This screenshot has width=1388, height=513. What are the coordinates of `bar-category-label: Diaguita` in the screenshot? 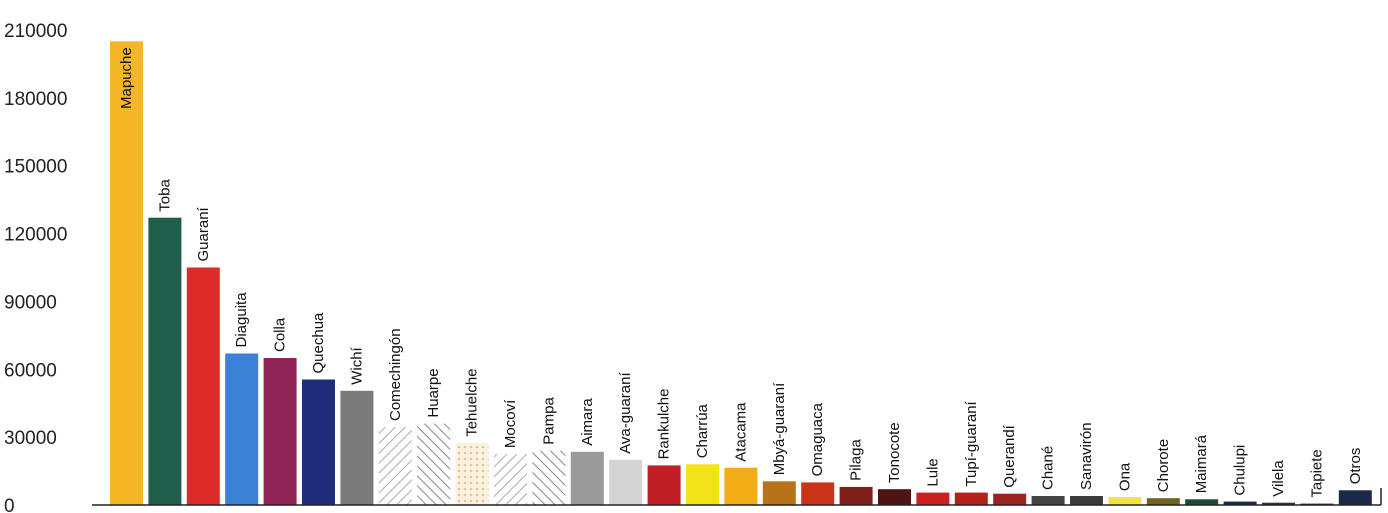 It's located at (241, 320).